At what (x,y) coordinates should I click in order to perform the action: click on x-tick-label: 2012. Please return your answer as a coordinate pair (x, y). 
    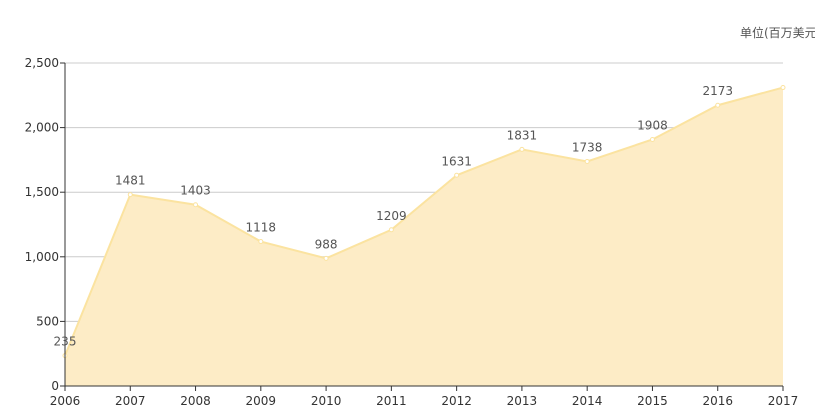
    Looking at the image, I should click on (456, 401).